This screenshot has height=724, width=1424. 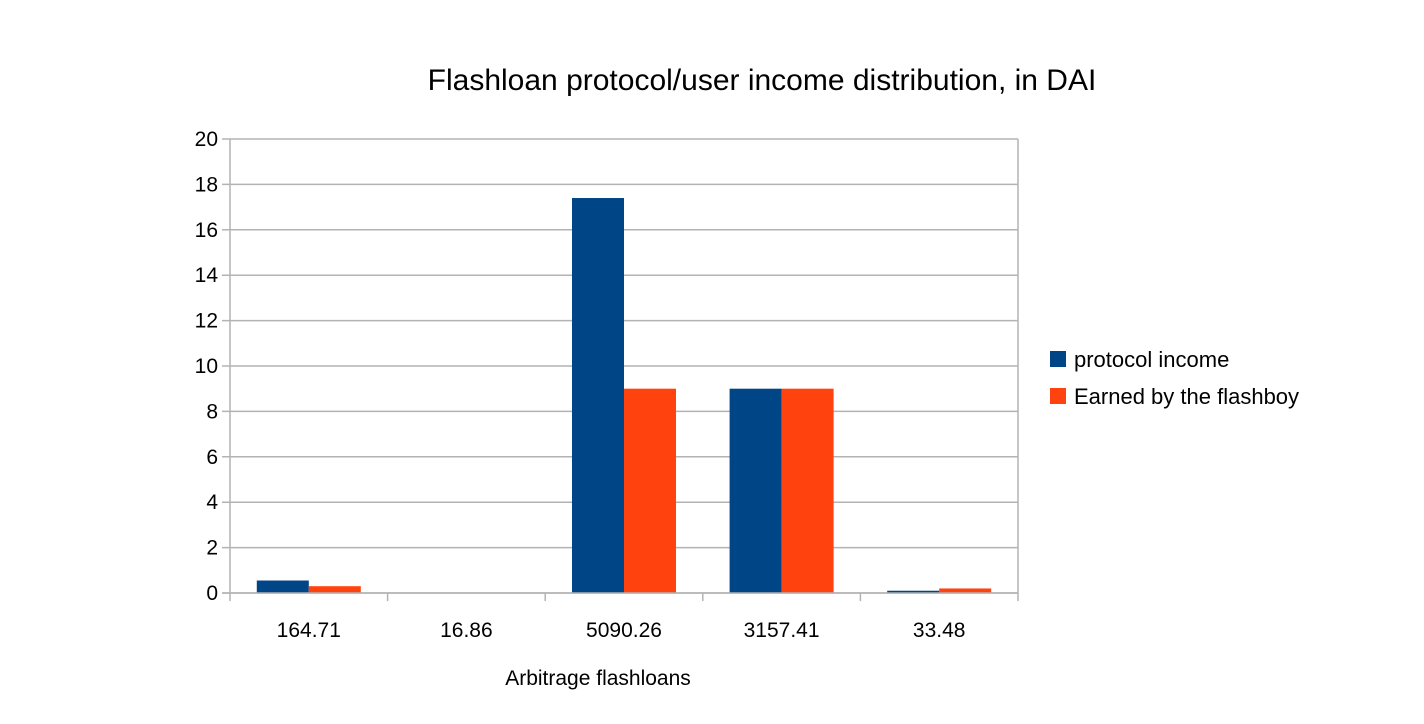 What do you see at coordinates (206, 230) in the screenshot?
I see `y-tick-label: 16` at bounding box center [206, 230].